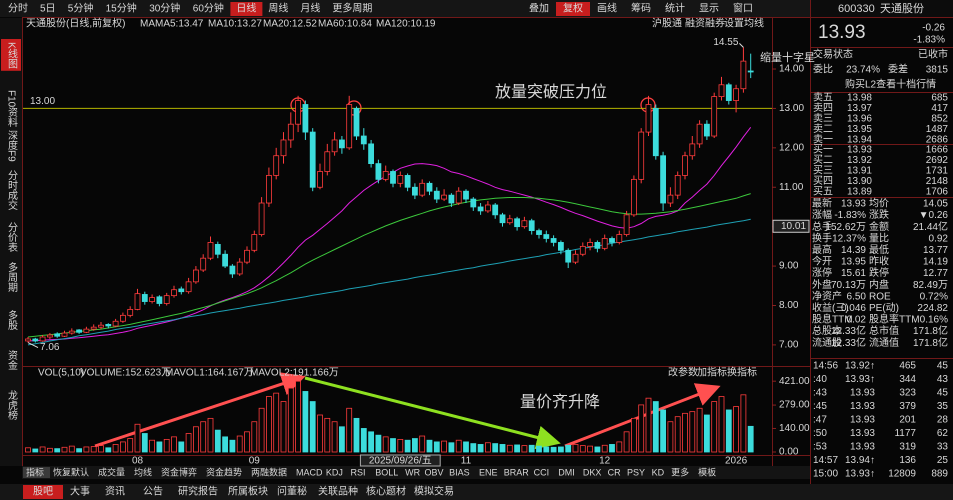 This screenshot has height=500, width=953. I want to click on indicator-tab: KD, so click(658, 472).